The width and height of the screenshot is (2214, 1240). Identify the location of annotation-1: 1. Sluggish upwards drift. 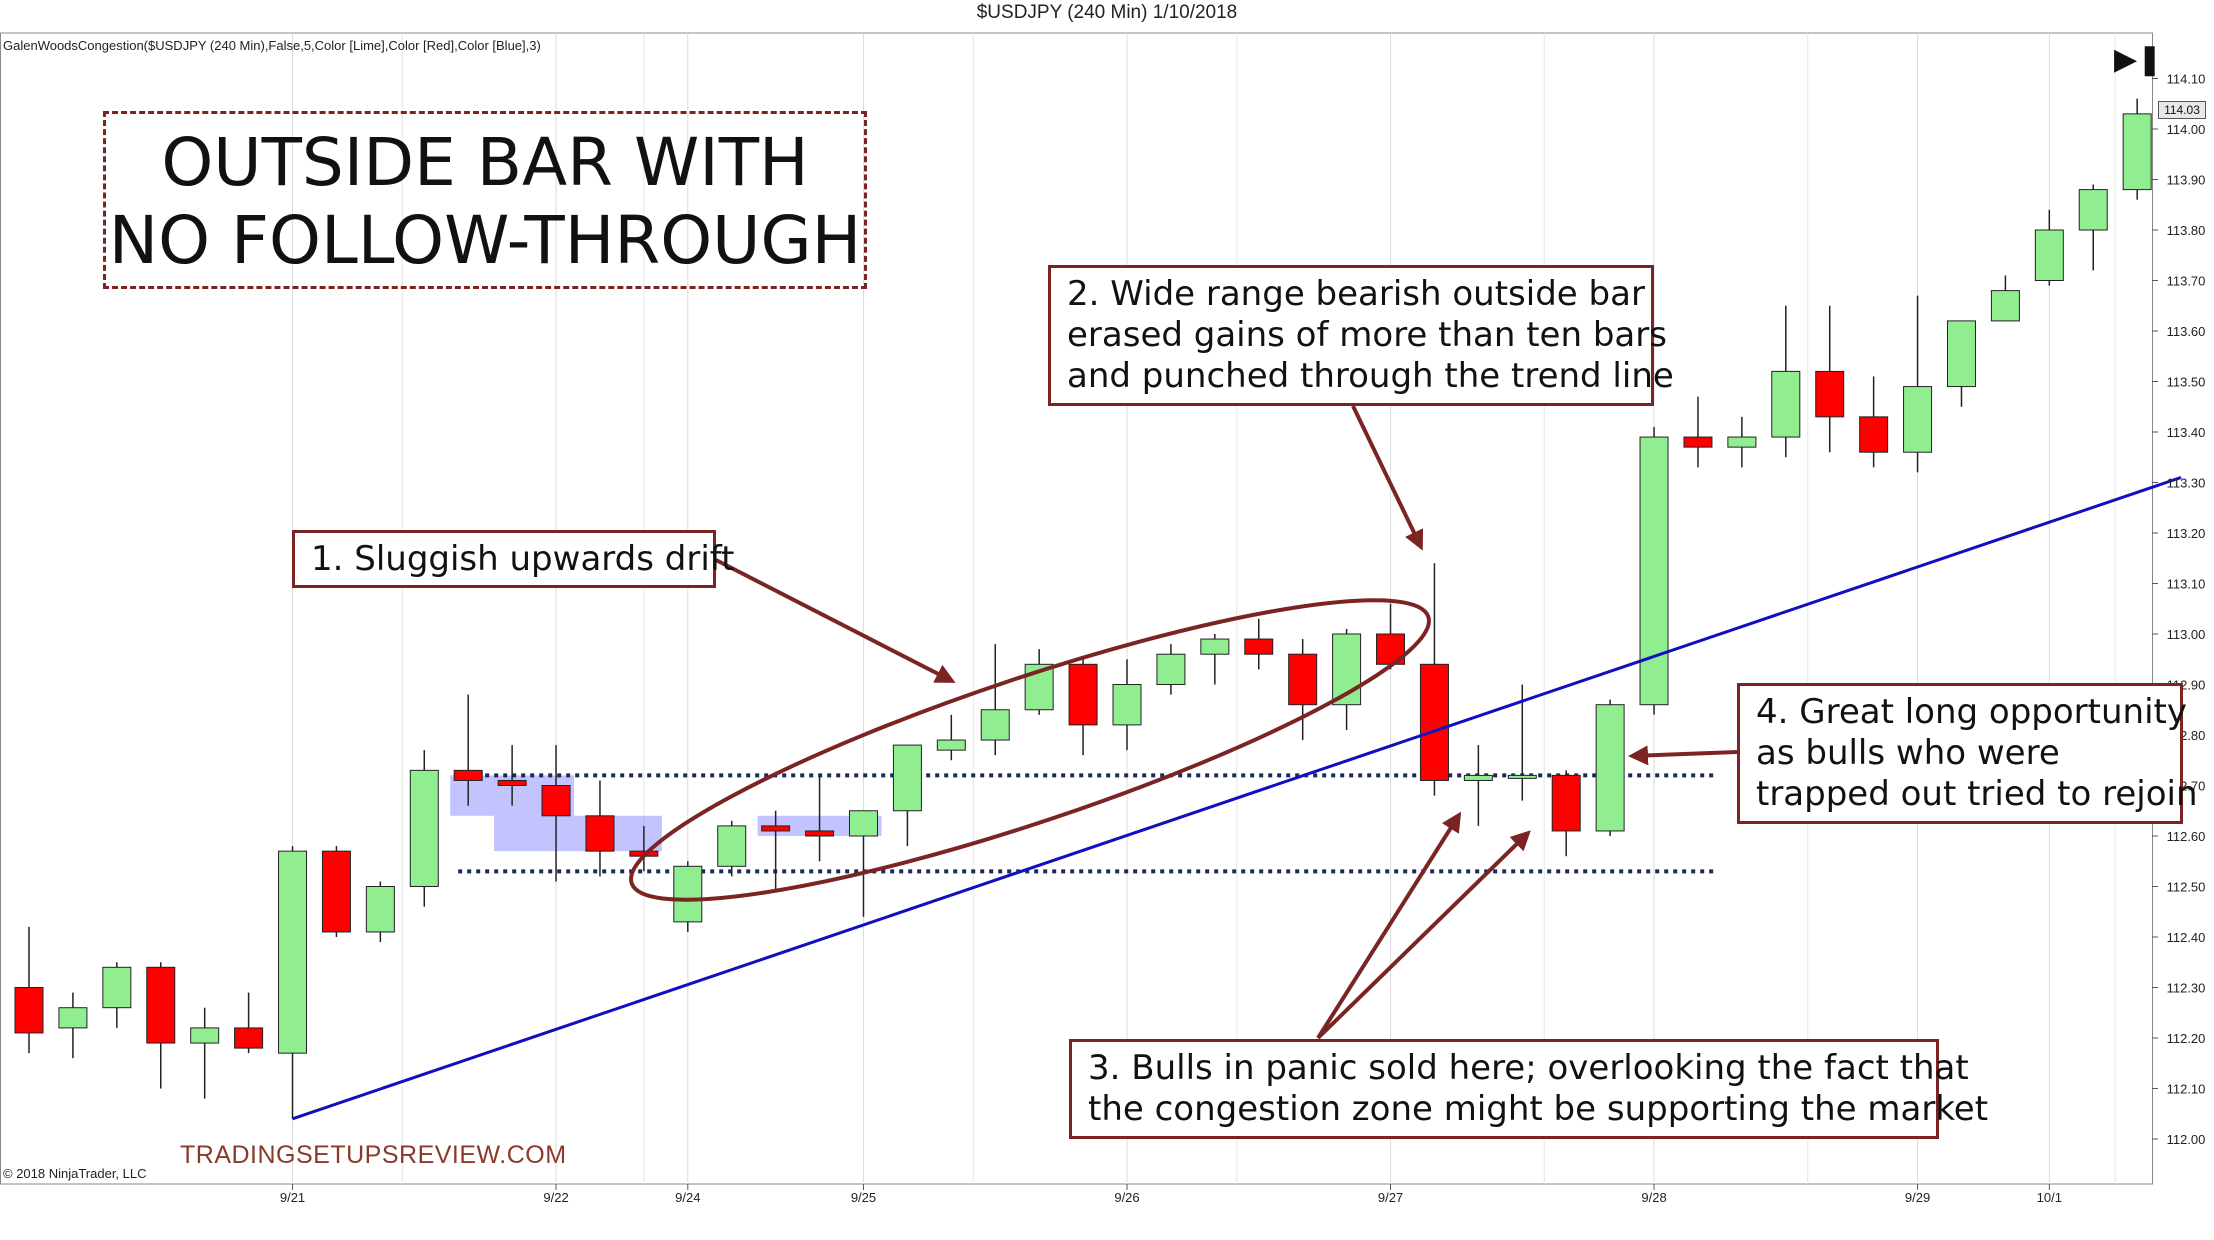
(513, 559).